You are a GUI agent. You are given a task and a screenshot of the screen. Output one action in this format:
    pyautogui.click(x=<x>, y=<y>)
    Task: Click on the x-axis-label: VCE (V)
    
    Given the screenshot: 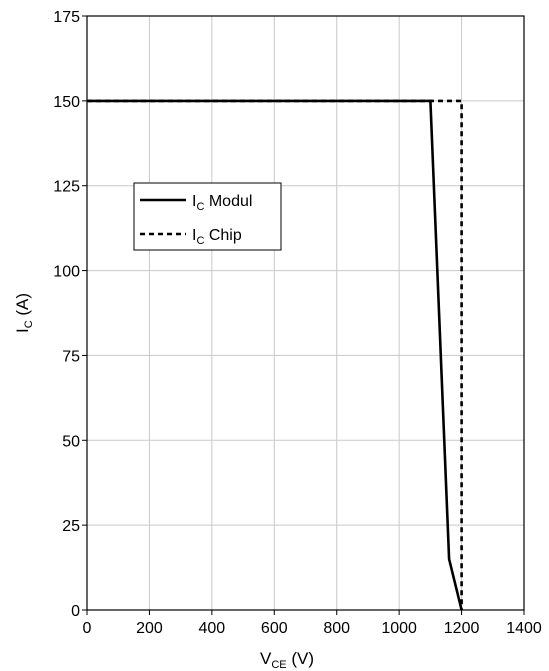 What is the action you would take?
    pyautogui.click(x=287, y=660)
    